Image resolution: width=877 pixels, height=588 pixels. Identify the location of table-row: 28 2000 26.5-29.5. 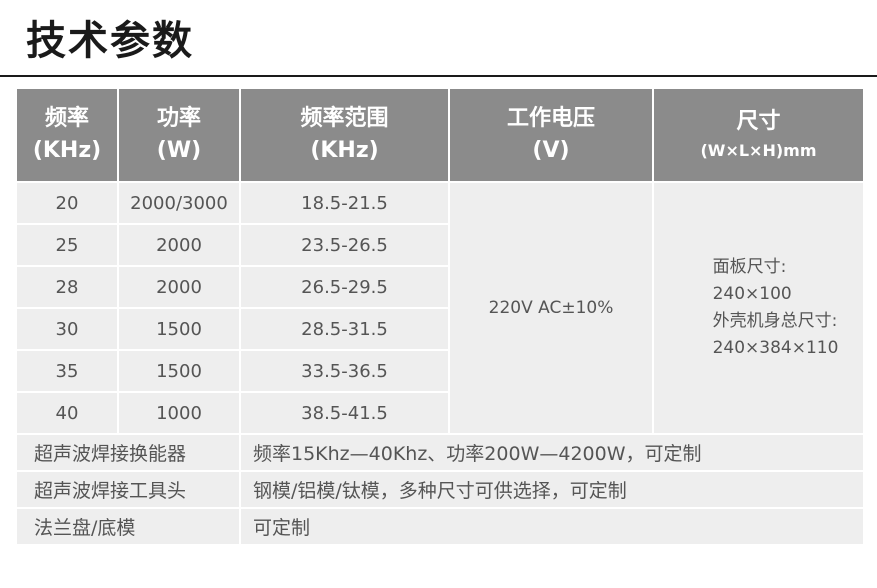
(439, 287).